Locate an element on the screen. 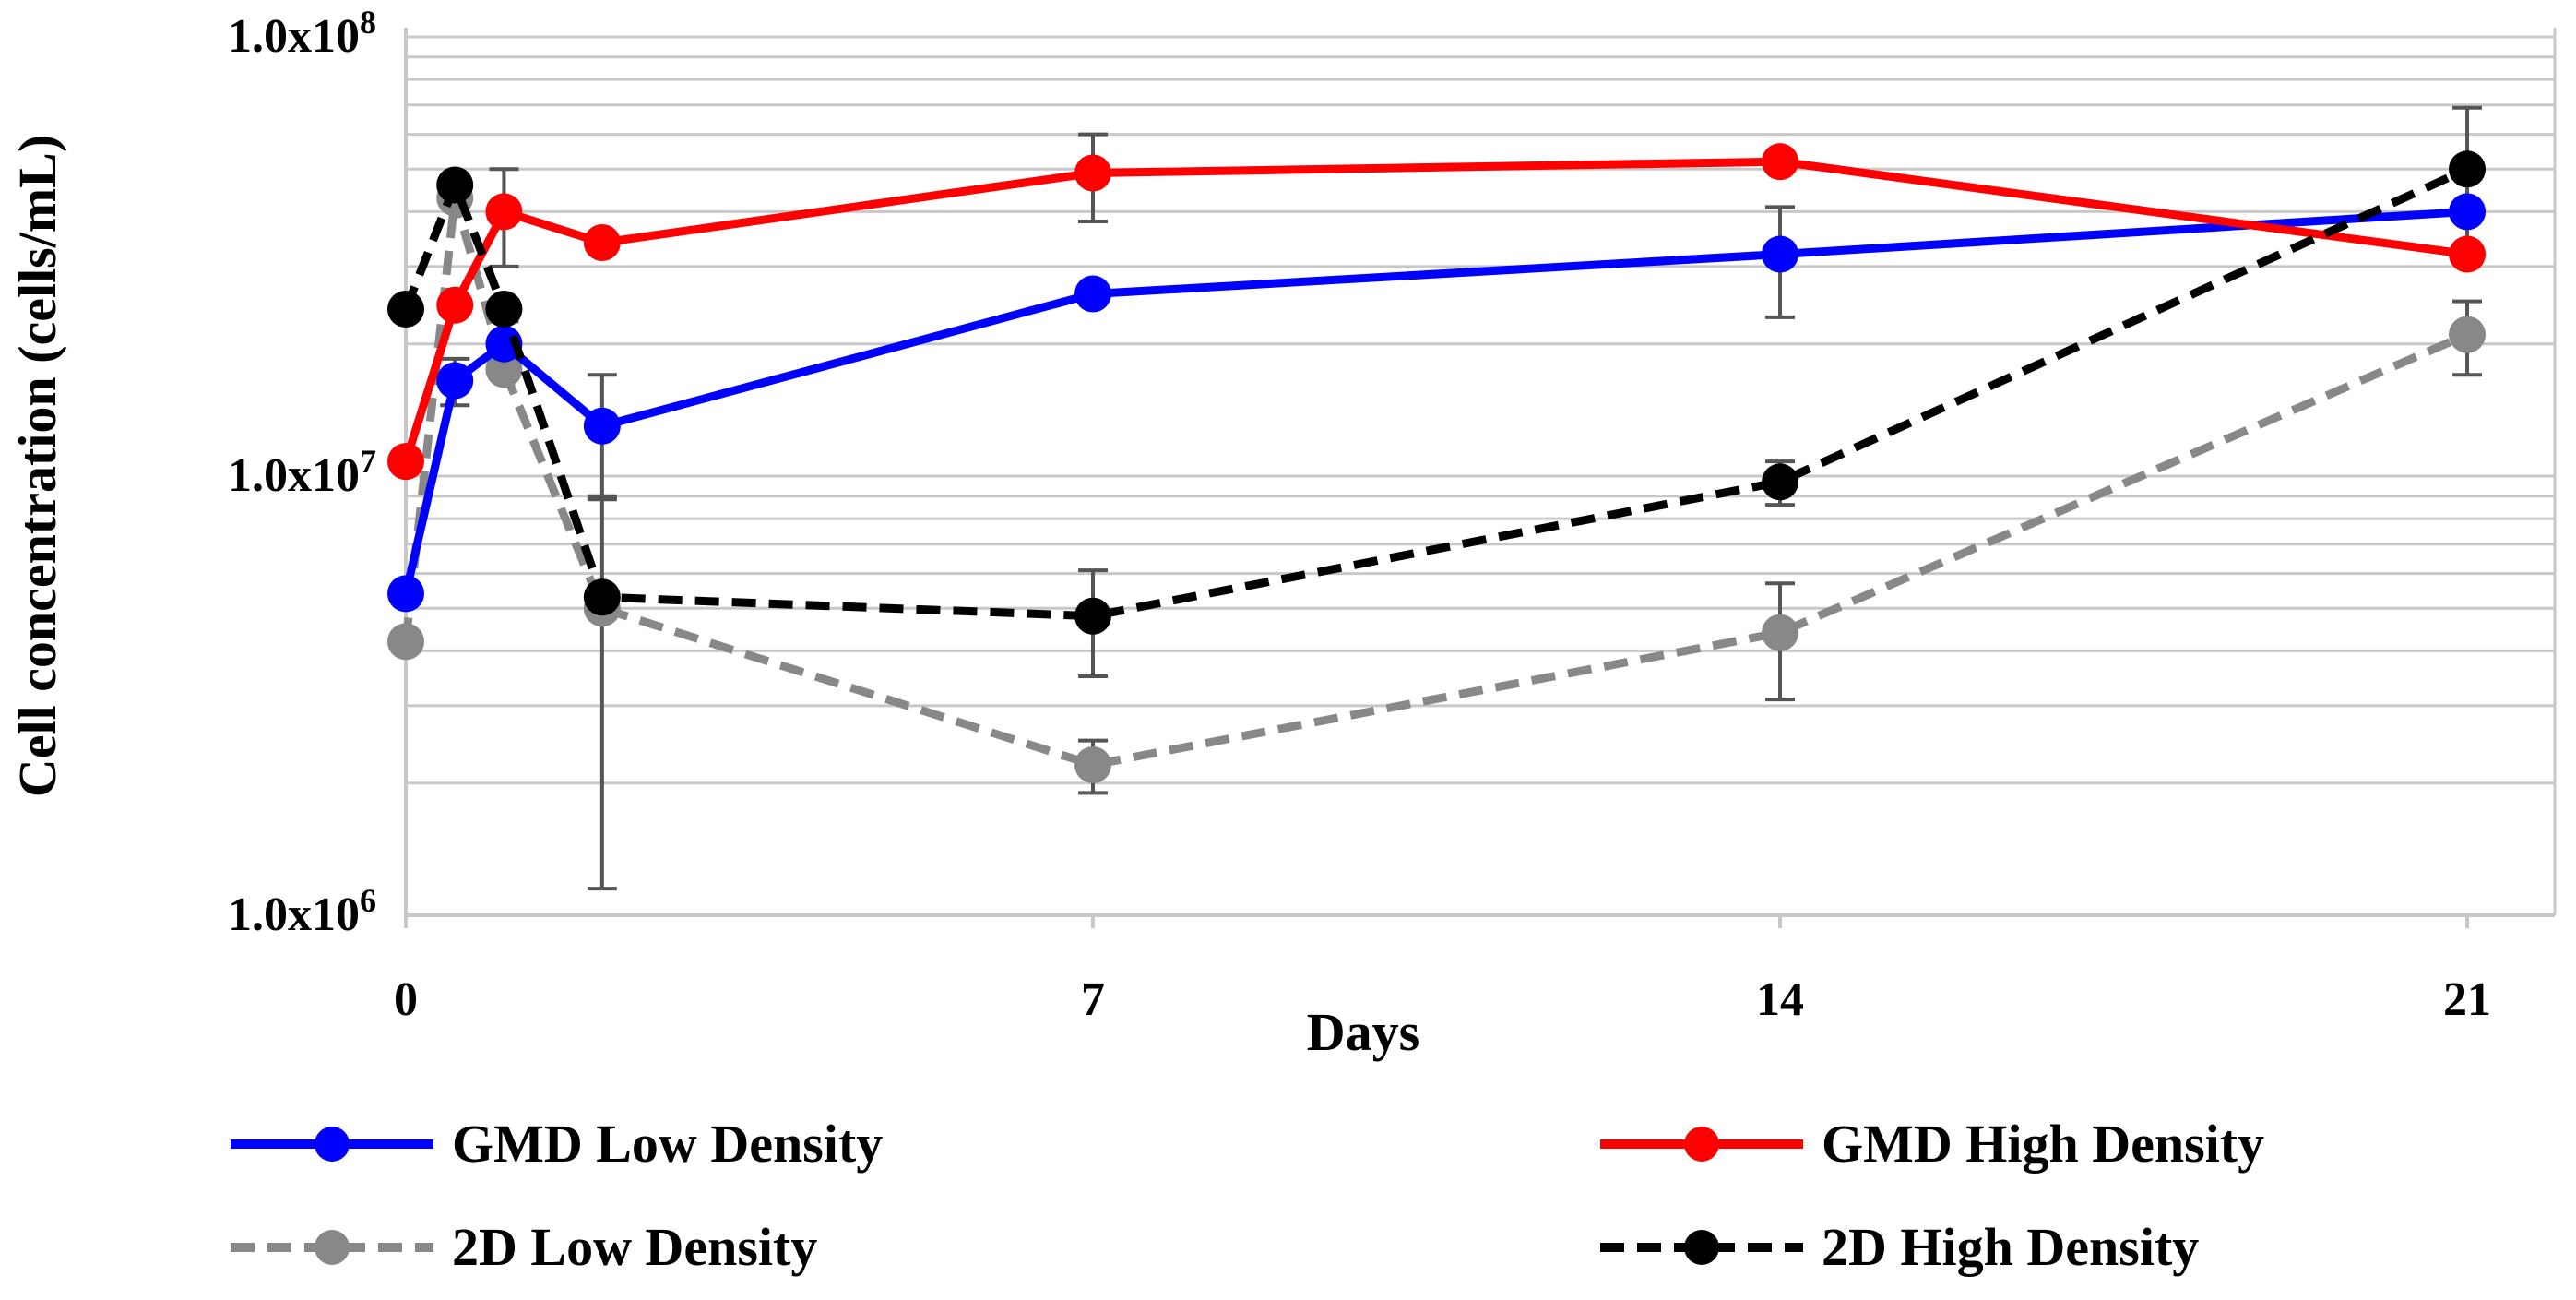 This screenshot has height=1300, width=2576. x-axis-label: Days is located at coordinates (1363, 1032).